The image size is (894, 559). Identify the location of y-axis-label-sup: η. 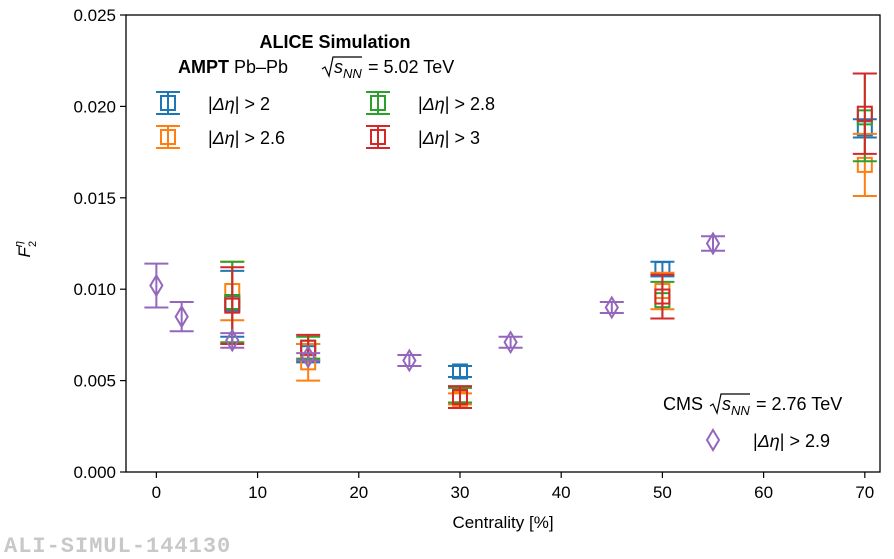
(19, 244).